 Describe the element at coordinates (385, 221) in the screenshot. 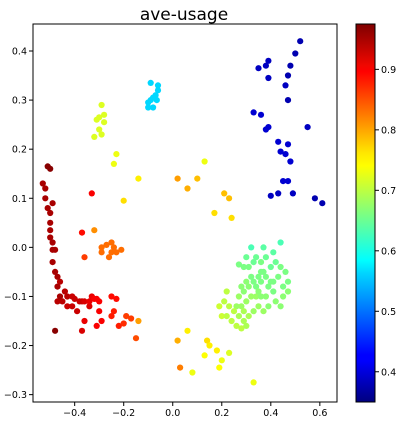

I see `colorbar-axis: 0.4 0.5 0.6 0.7 0.8 0.9` at that location.